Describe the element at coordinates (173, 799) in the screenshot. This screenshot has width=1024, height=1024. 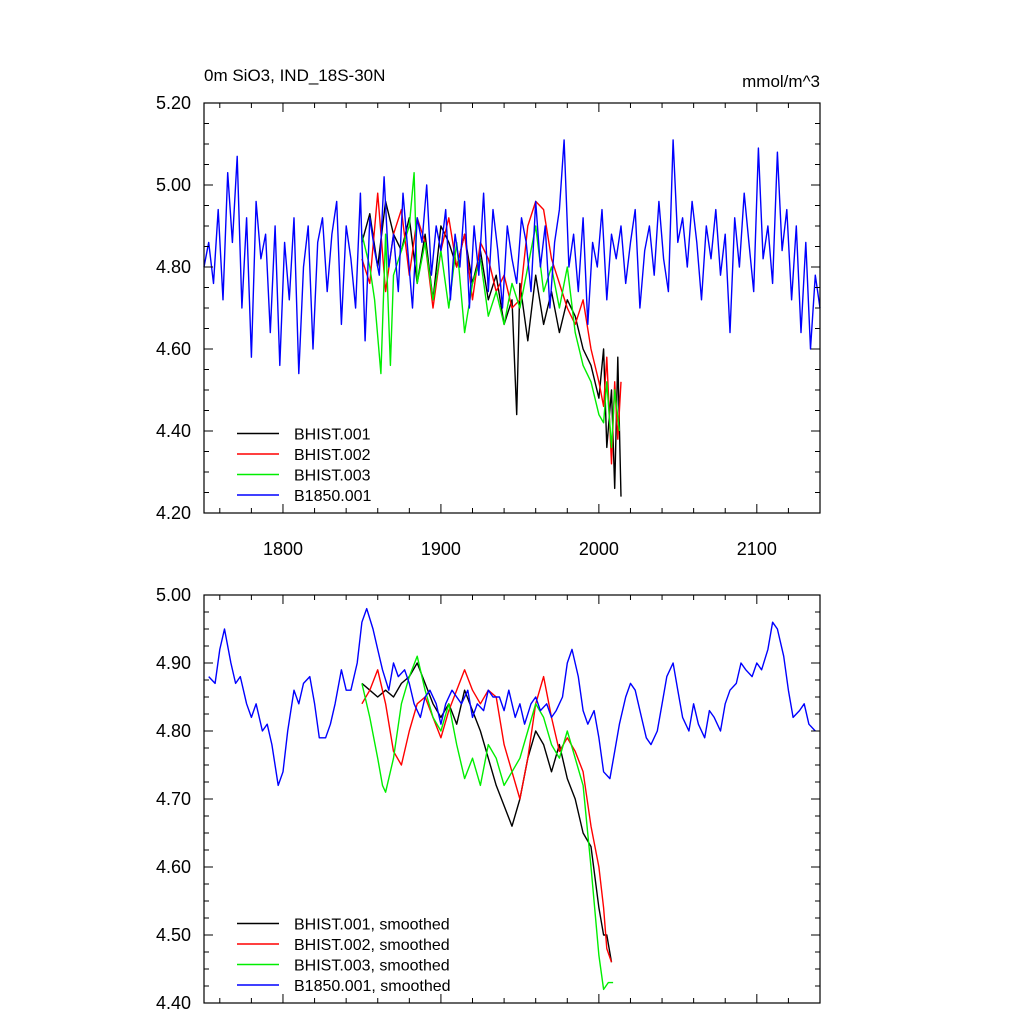
I see `y-tick-label: 4.70` at that location.